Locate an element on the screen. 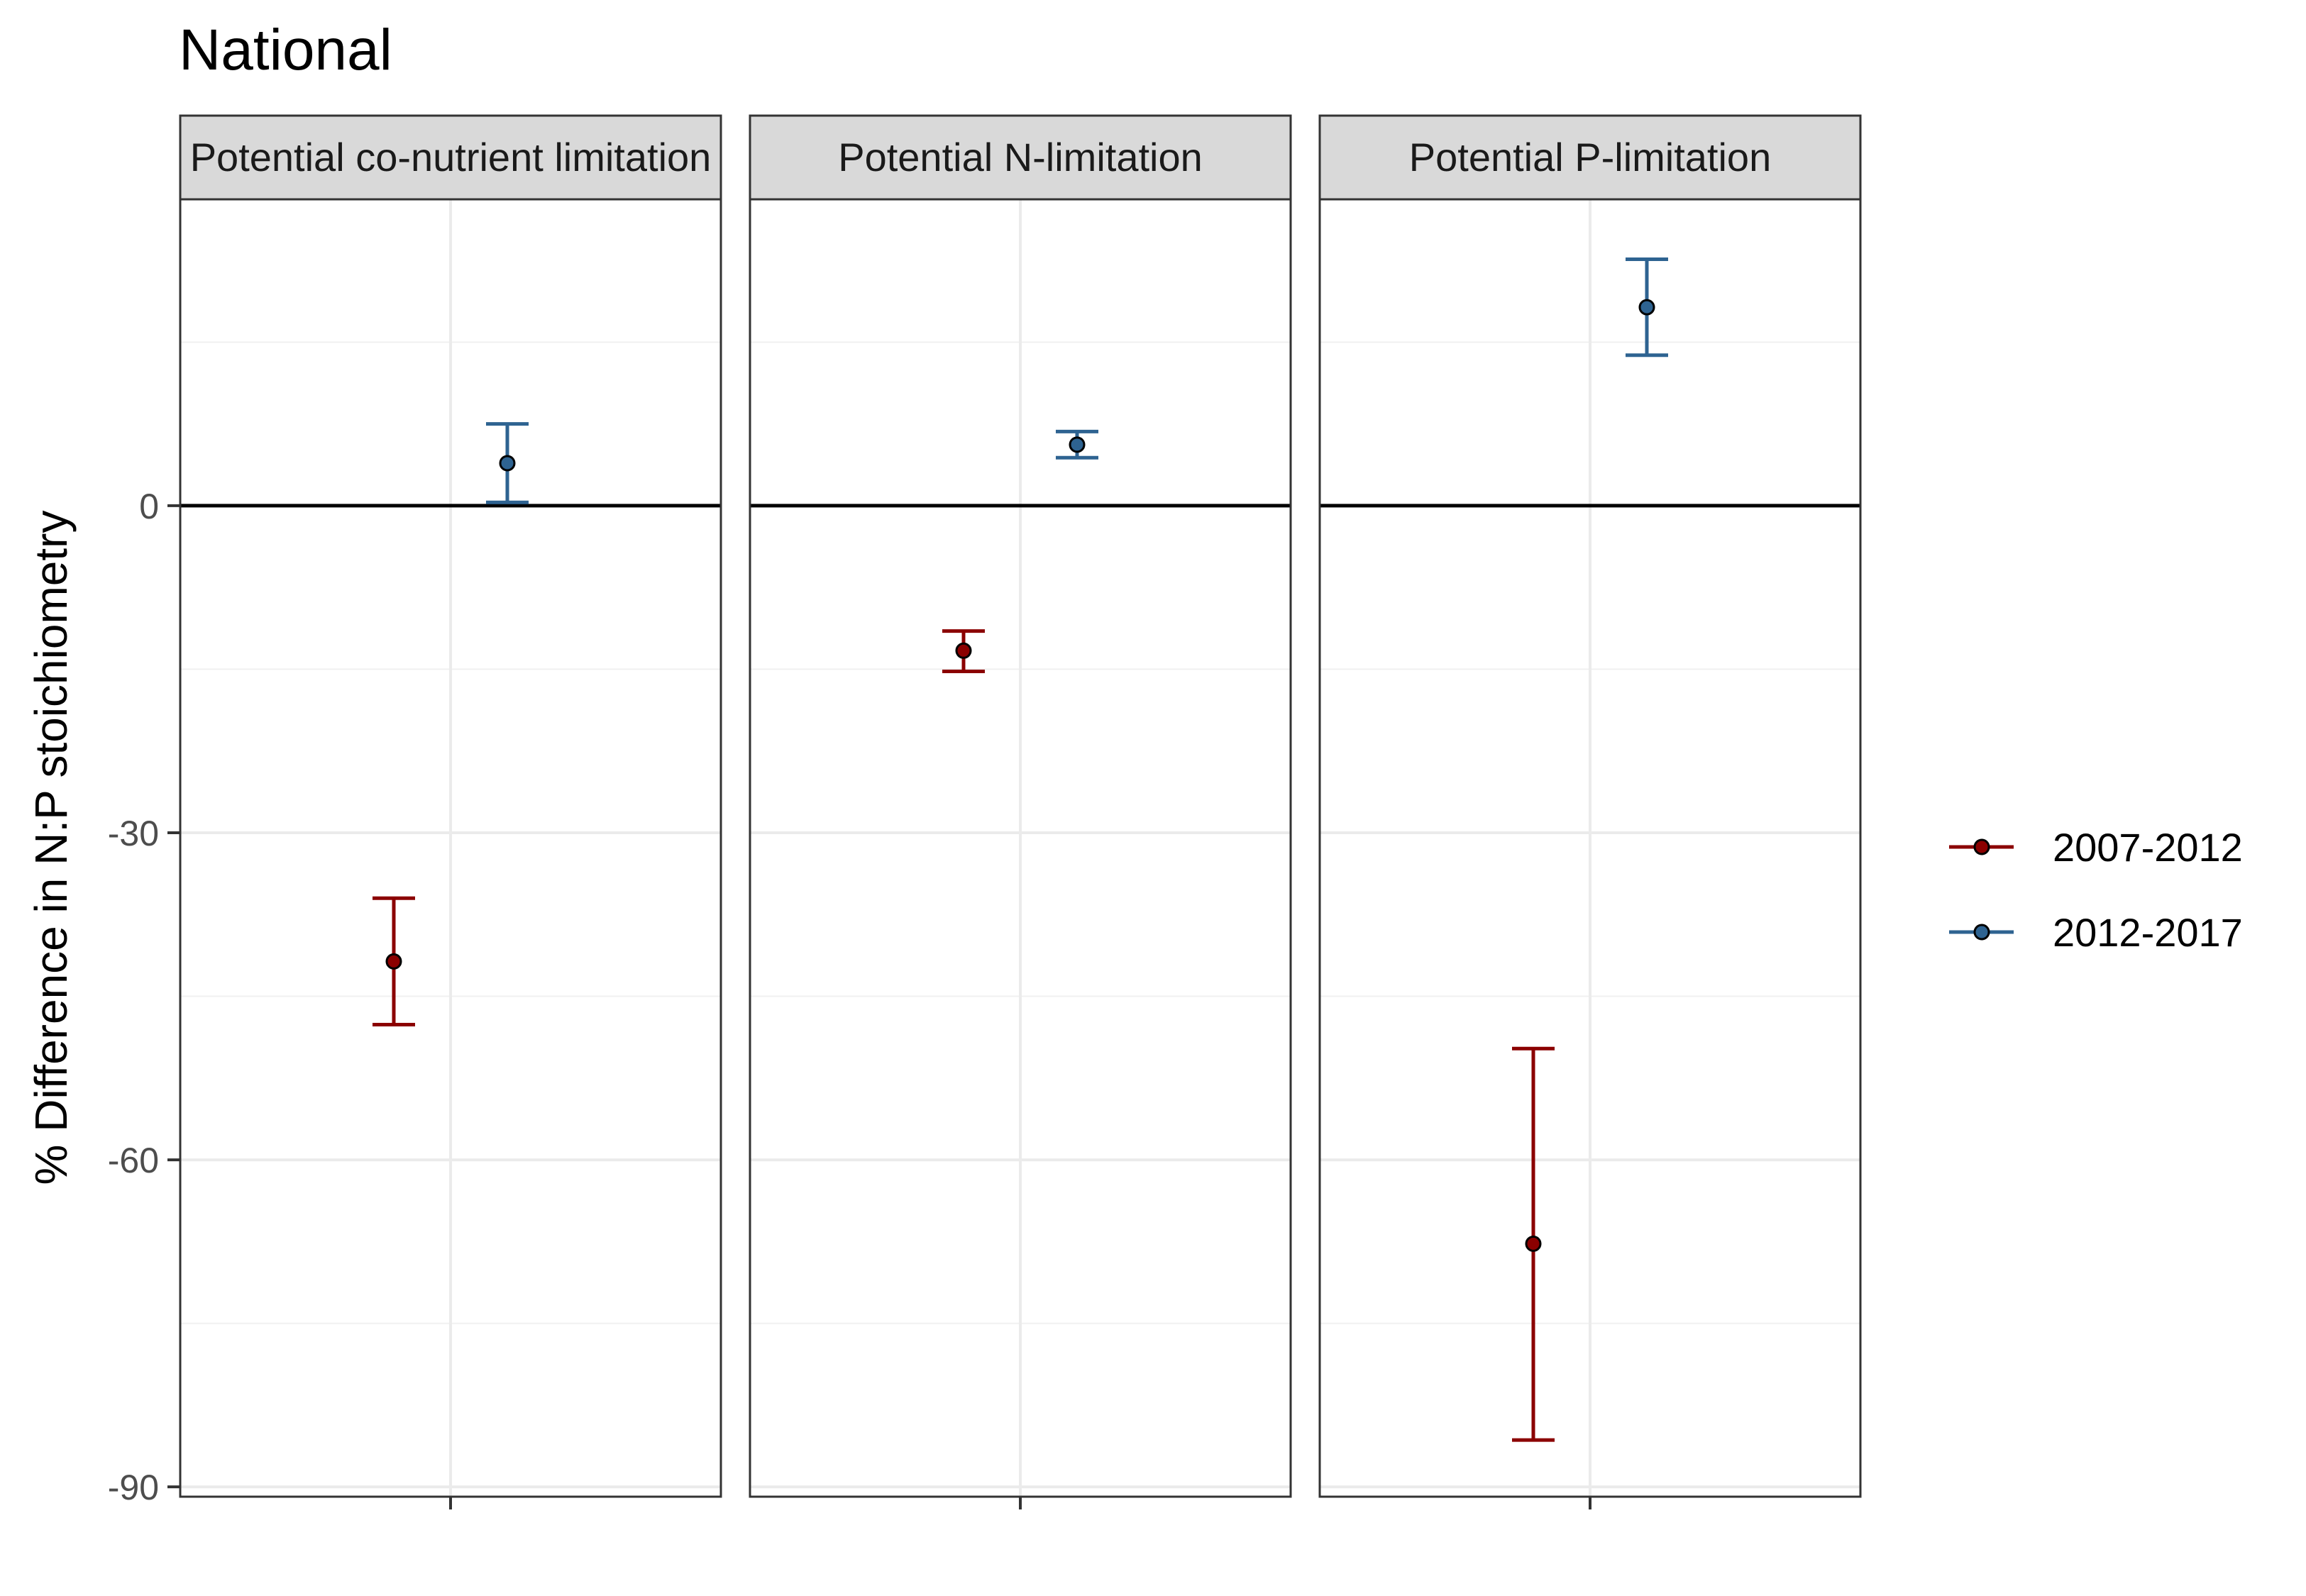 This screenshot has width=2306, height=1596. legend-label: 2007-2012 is located at coordinates (2148, 847).